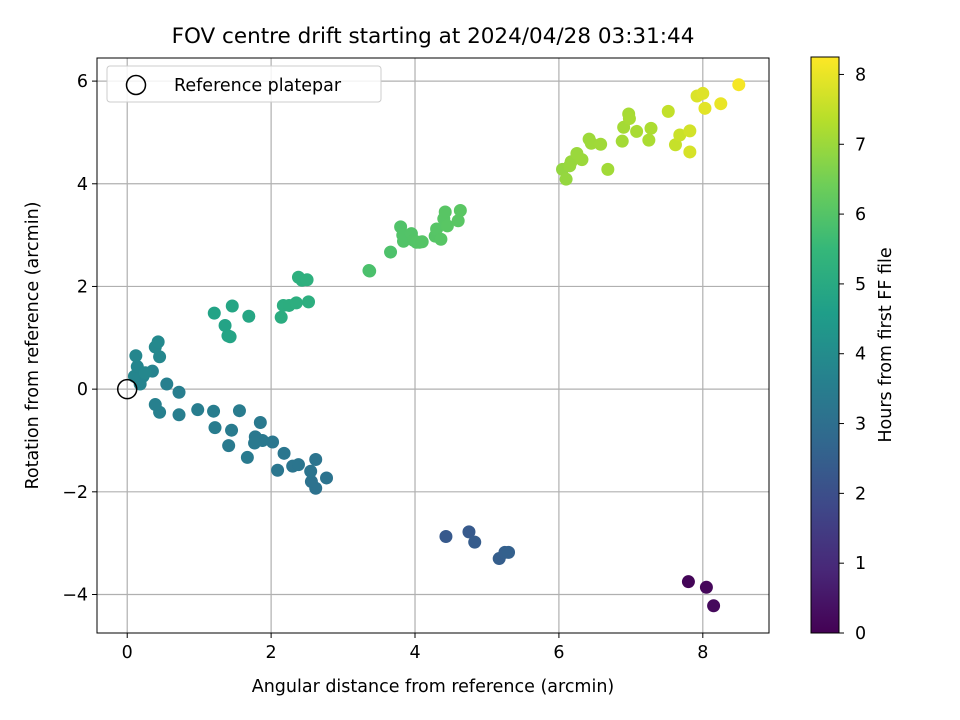 The image size is (960, 720). What do you see at coordinates (558, 653) in the screenshot?
I see `x-tick-label: 6` at bounding box center [558, 653].